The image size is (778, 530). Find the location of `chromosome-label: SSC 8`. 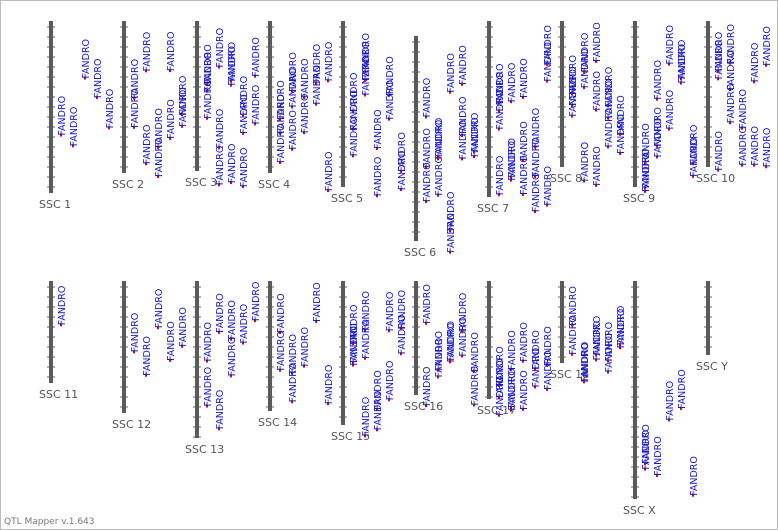

chromosome-label: SSC 8 is located at coordinates (566, 178).